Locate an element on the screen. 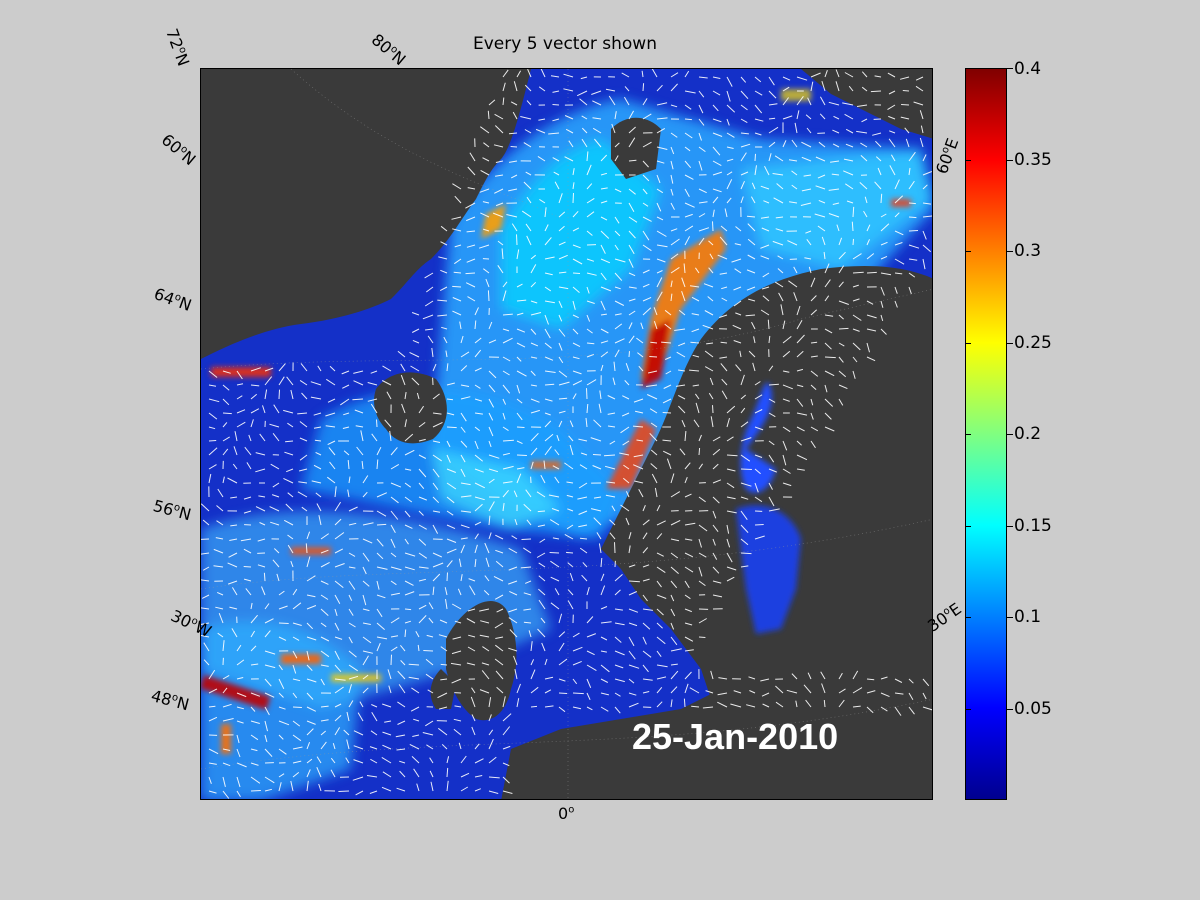 The height and width of the screenshot is (900, 1200). colorbar-tick is located at coordinates (1010, 526).